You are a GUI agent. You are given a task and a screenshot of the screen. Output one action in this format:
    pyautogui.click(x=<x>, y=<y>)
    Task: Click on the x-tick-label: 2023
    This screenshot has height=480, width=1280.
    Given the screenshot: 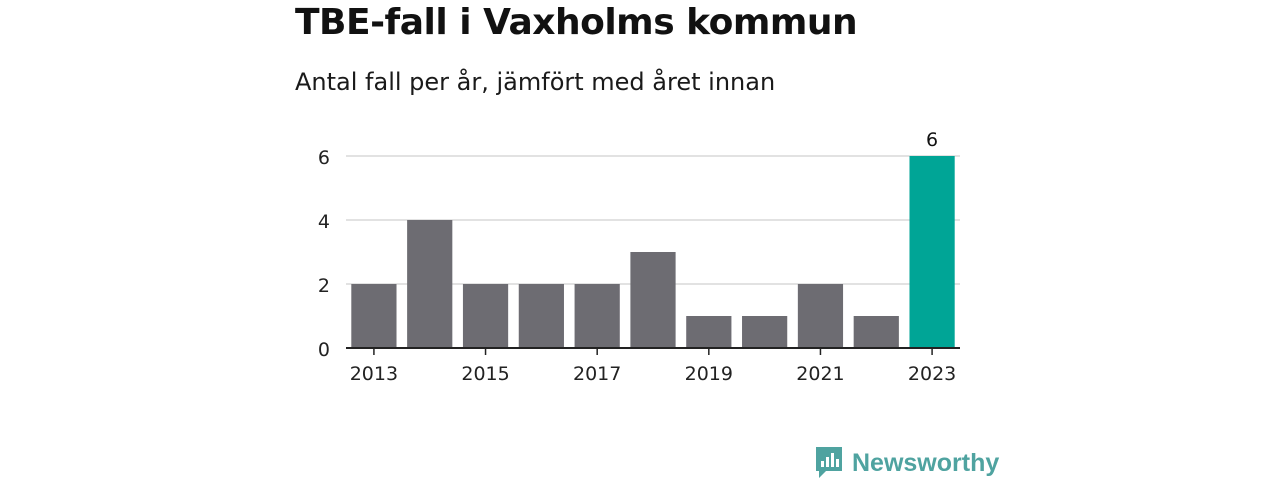 What is the action you would take?
    pyautogui.click(x=932, y=374)
    